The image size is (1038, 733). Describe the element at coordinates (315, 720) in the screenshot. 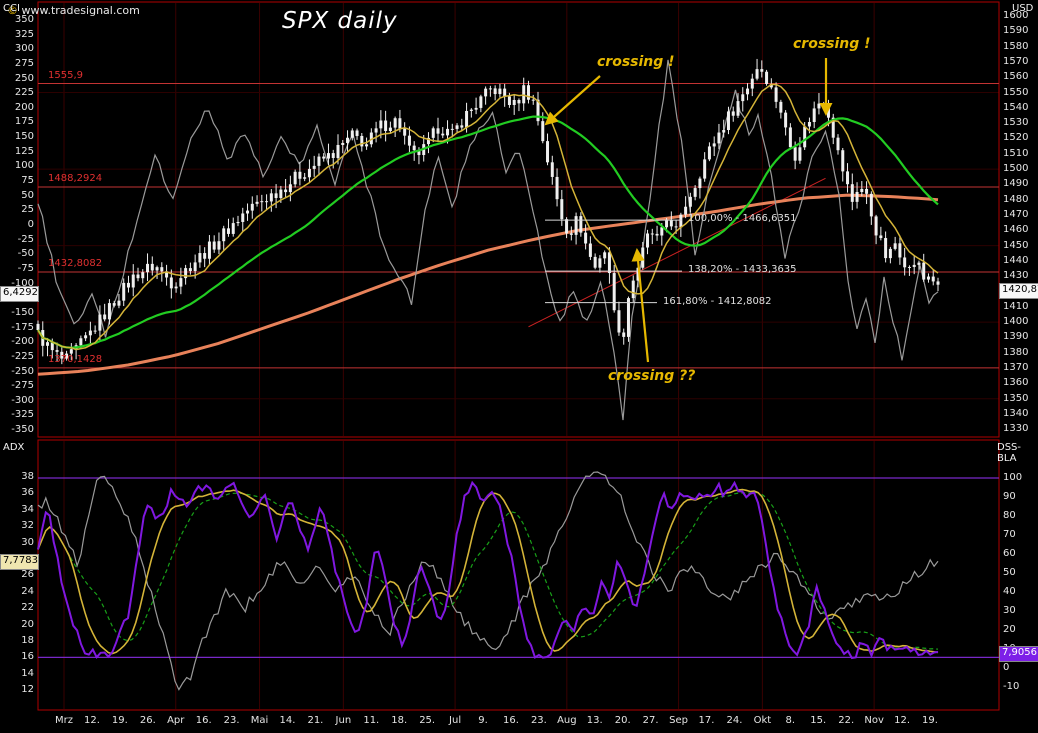

I see `time-axis-label: 21.` at that location.